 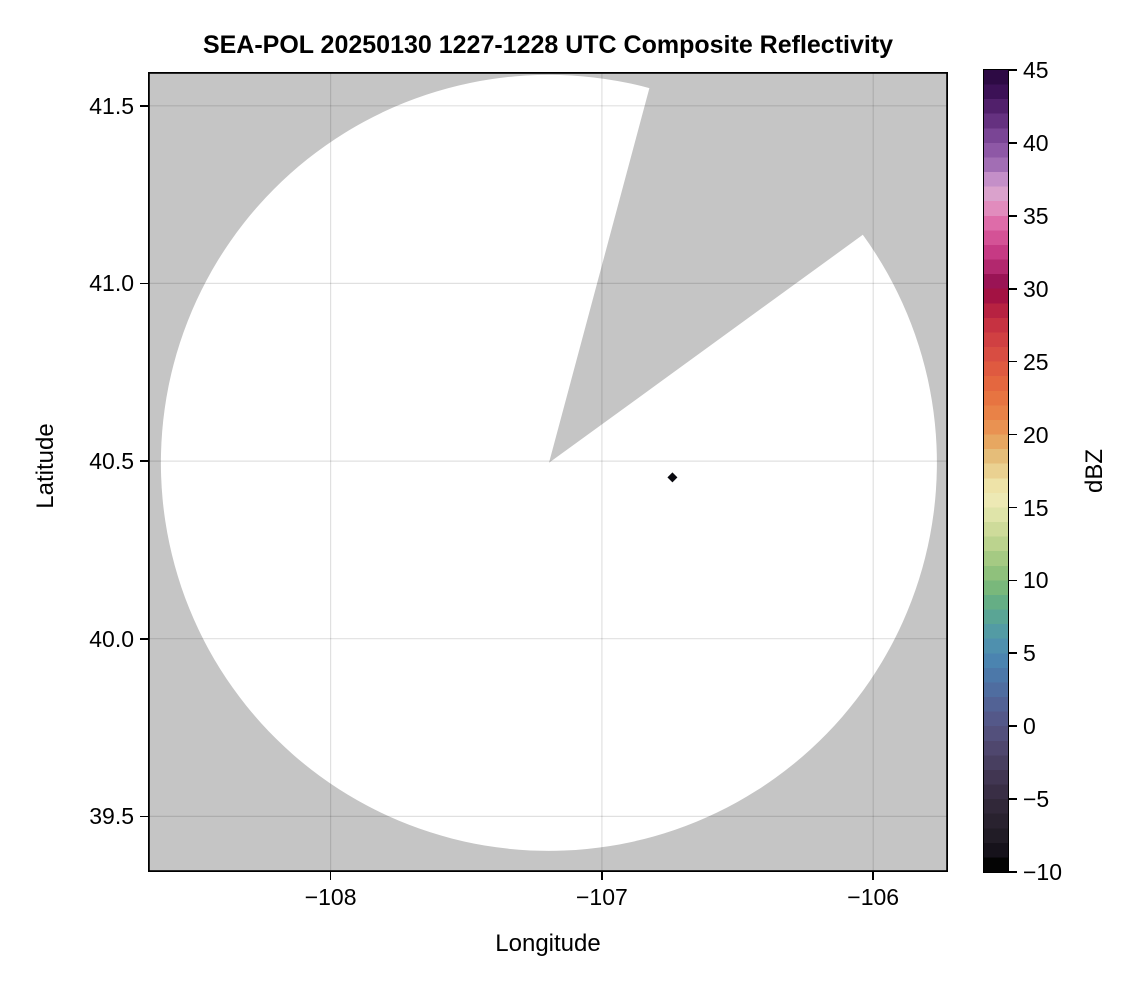 What do you see at coordinates (111, 105) in the screenshot?
I see `y-tick-label: 41.5` at bounding box center [111, 105].